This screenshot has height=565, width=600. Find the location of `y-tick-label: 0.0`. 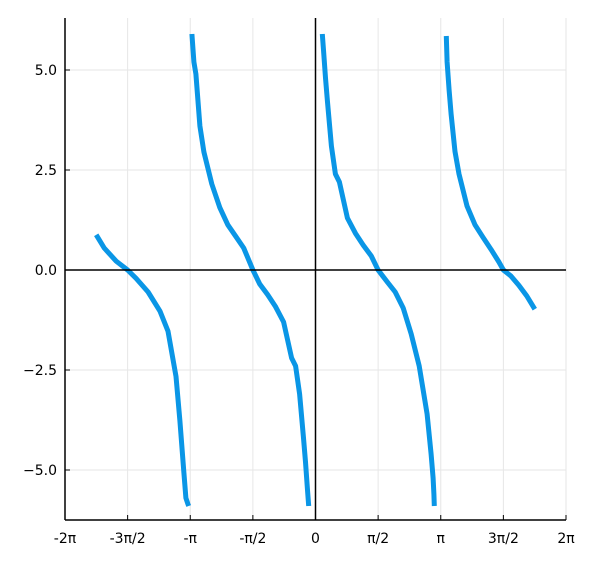

y-tick-label: 0.0 is located at coordinates (46, 271).